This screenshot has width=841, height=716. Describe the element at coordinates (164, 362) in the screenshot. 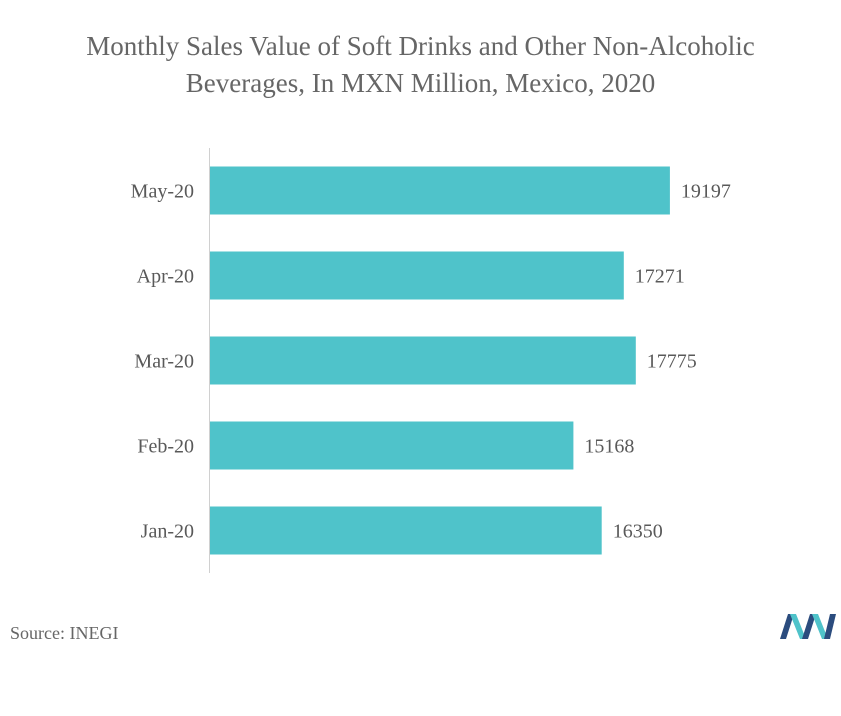

I see `category-label: Mar-20` at that location.